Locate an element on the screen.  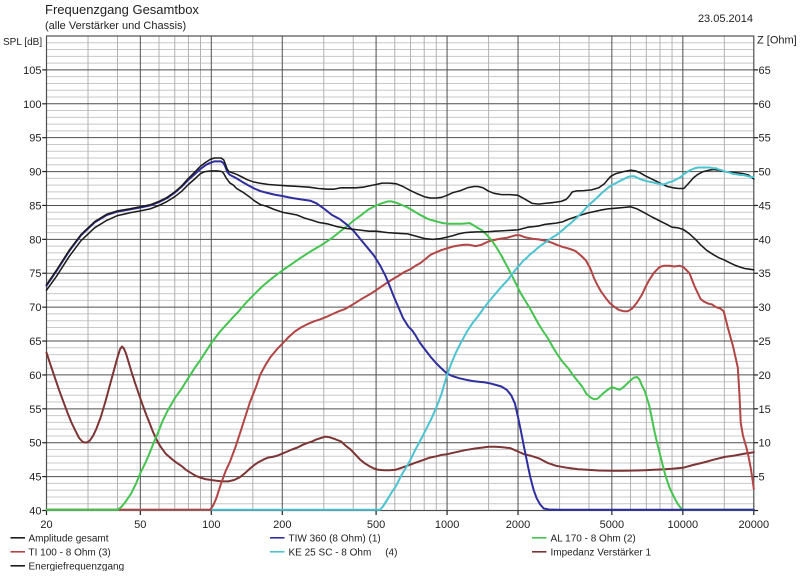
svg-text: AL 170 - 8 Ohm (2) is located at coordinates (593, 539).